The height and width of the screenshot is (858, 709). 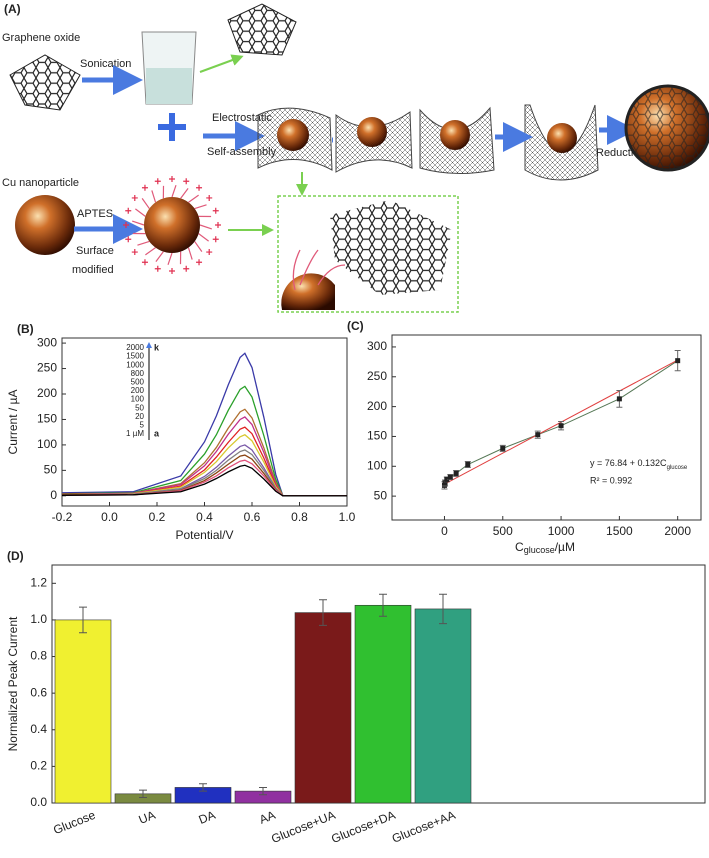 What do you see at coordinates (157, 433) in the screenshot?
I see `legend-bottom: a` at bounding box center [157, 433].